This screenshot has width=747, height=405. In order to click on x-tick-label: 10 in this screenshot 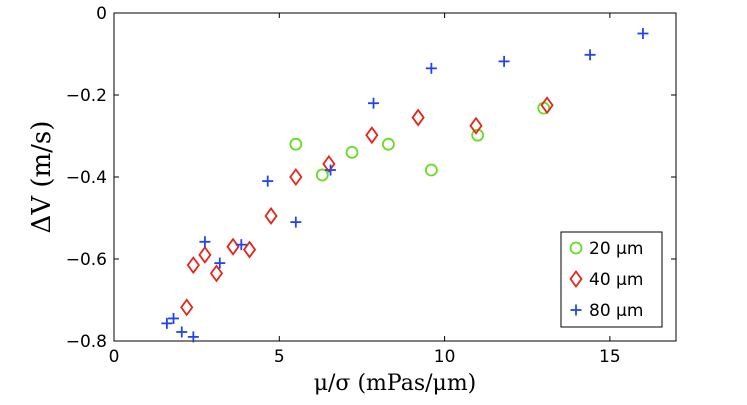, I will do `click(445, 357)`.